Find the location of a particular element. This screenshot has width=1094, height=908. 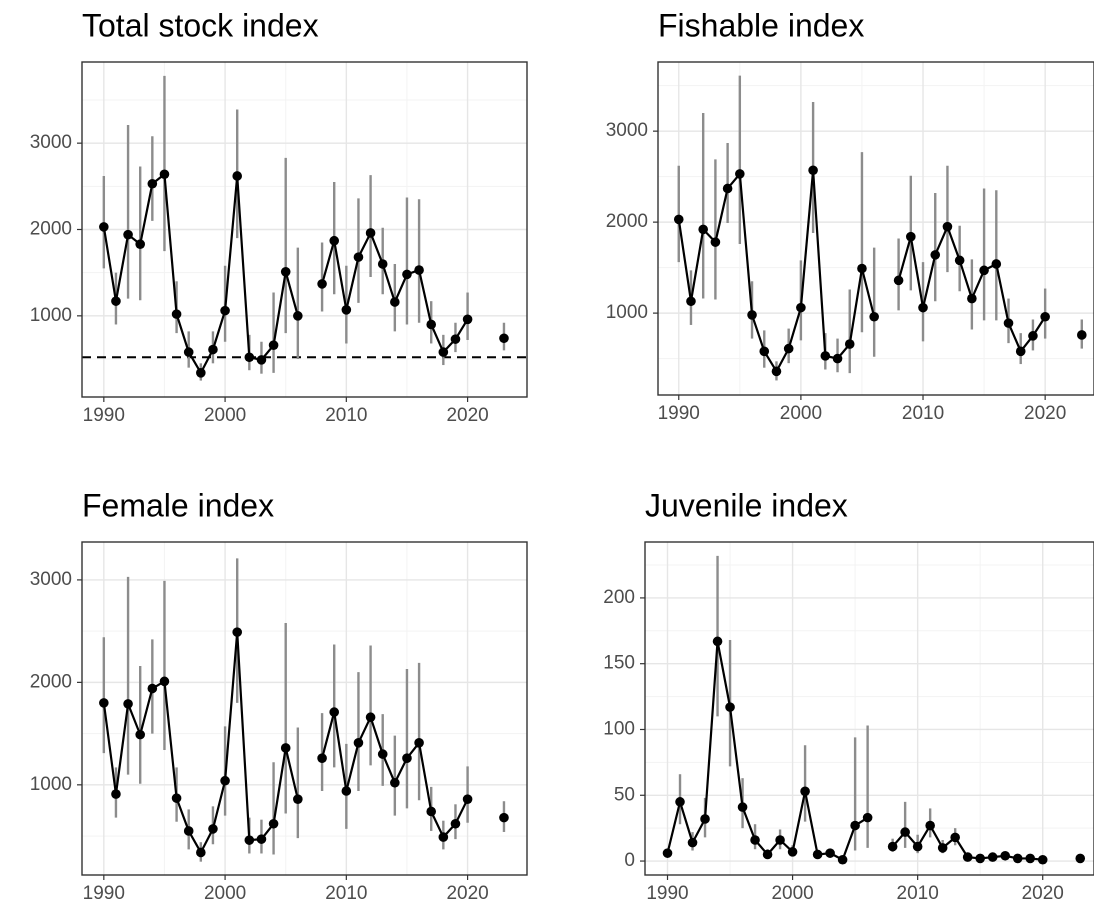

plot-area is located at coordinates (876, 228).